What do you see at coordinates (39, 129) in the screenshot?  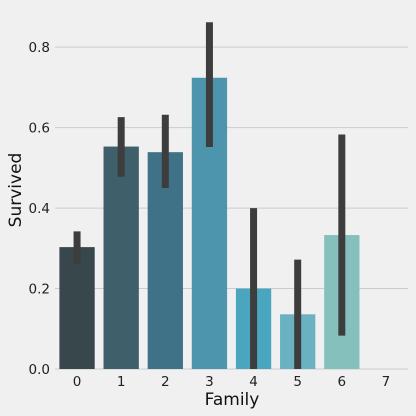 I see `y-tick-label-3: 0.6` at bounding box center [39, 129].